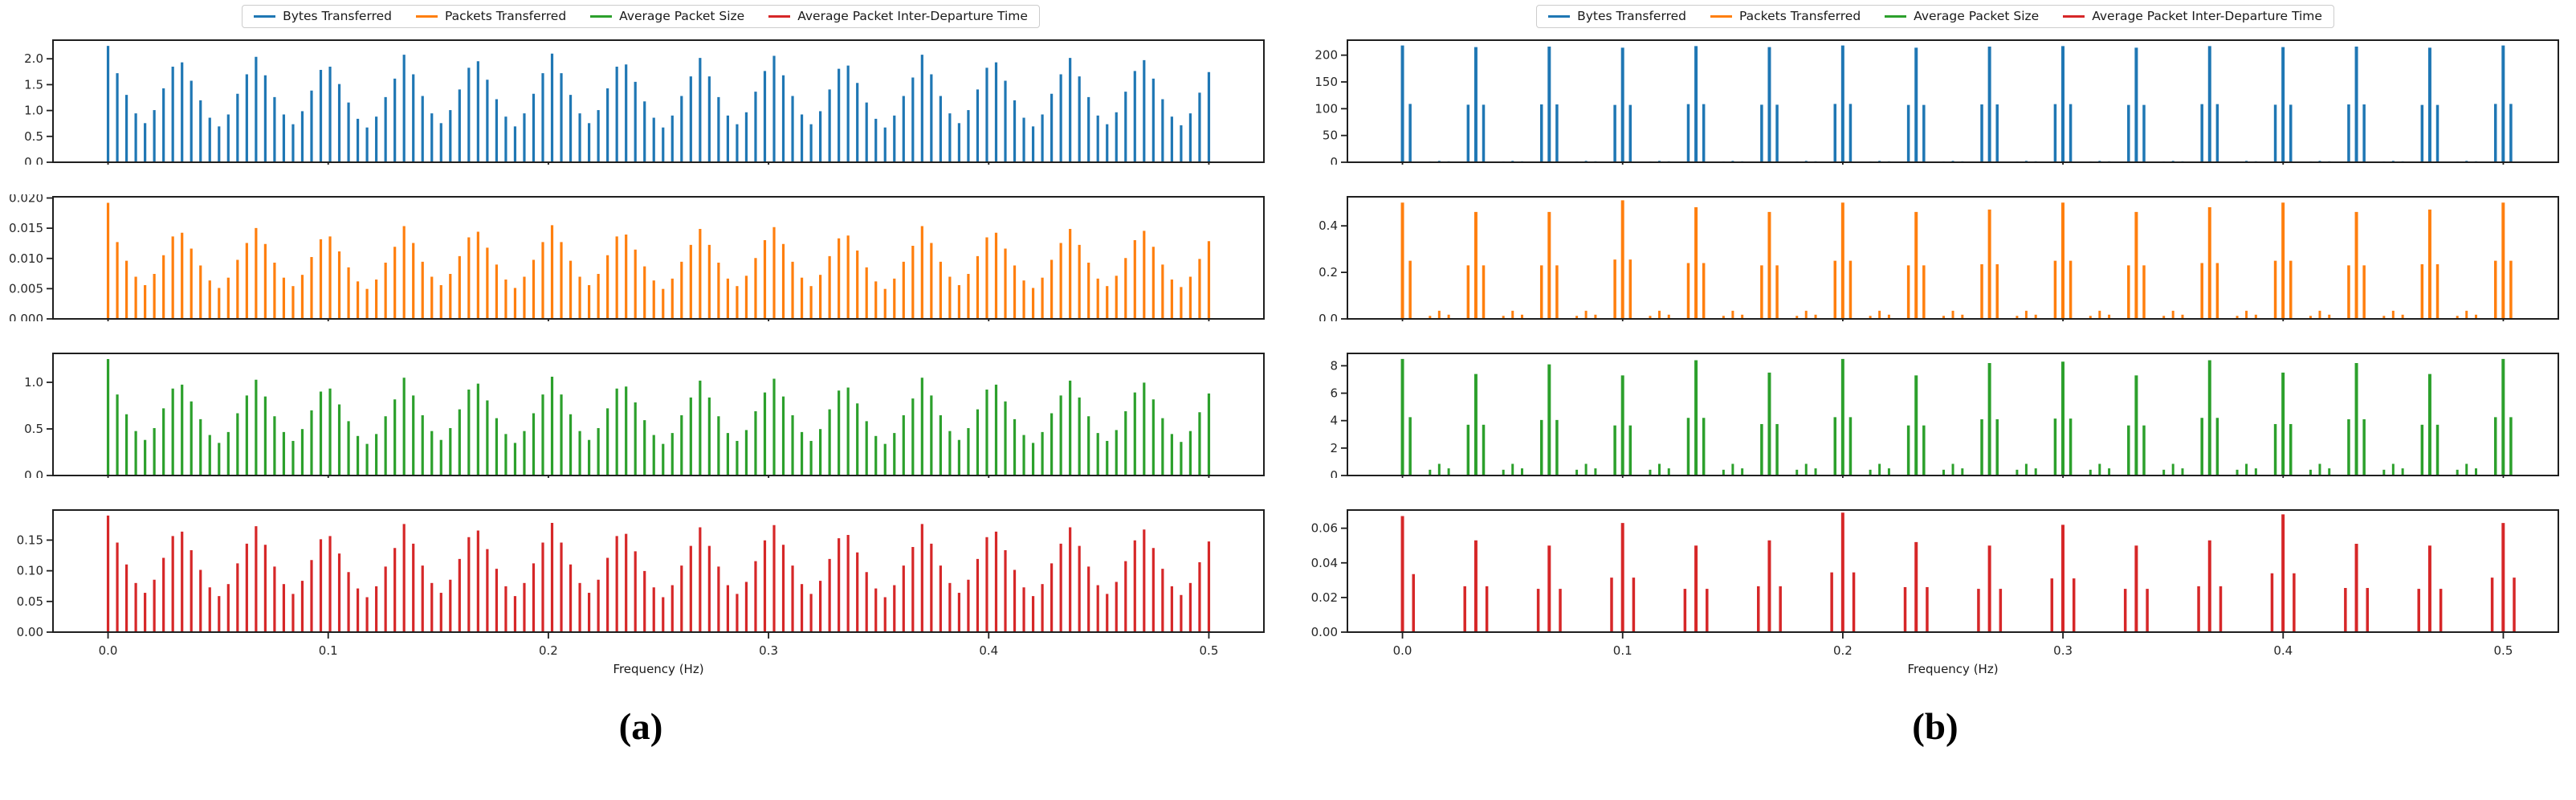 The image size is (2576, 800). I want to click on y-tick-label: 0.15, so click(30, 540).